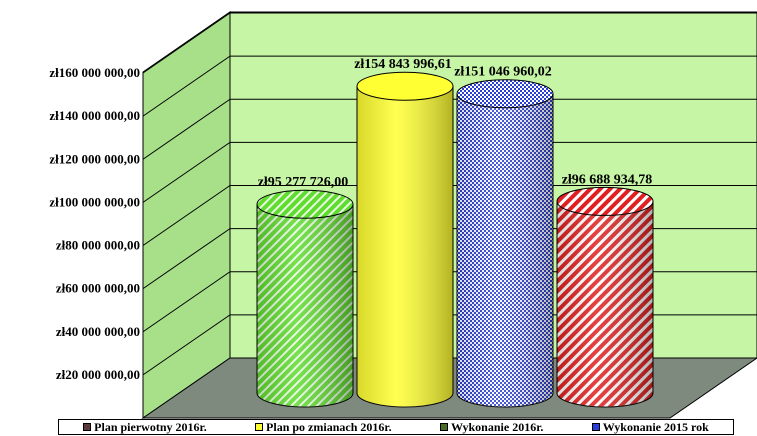  Describe the element at coordinates (94, 201) in the screenshot. I see `y-tick-label: zł100 000 000,00` at that location.